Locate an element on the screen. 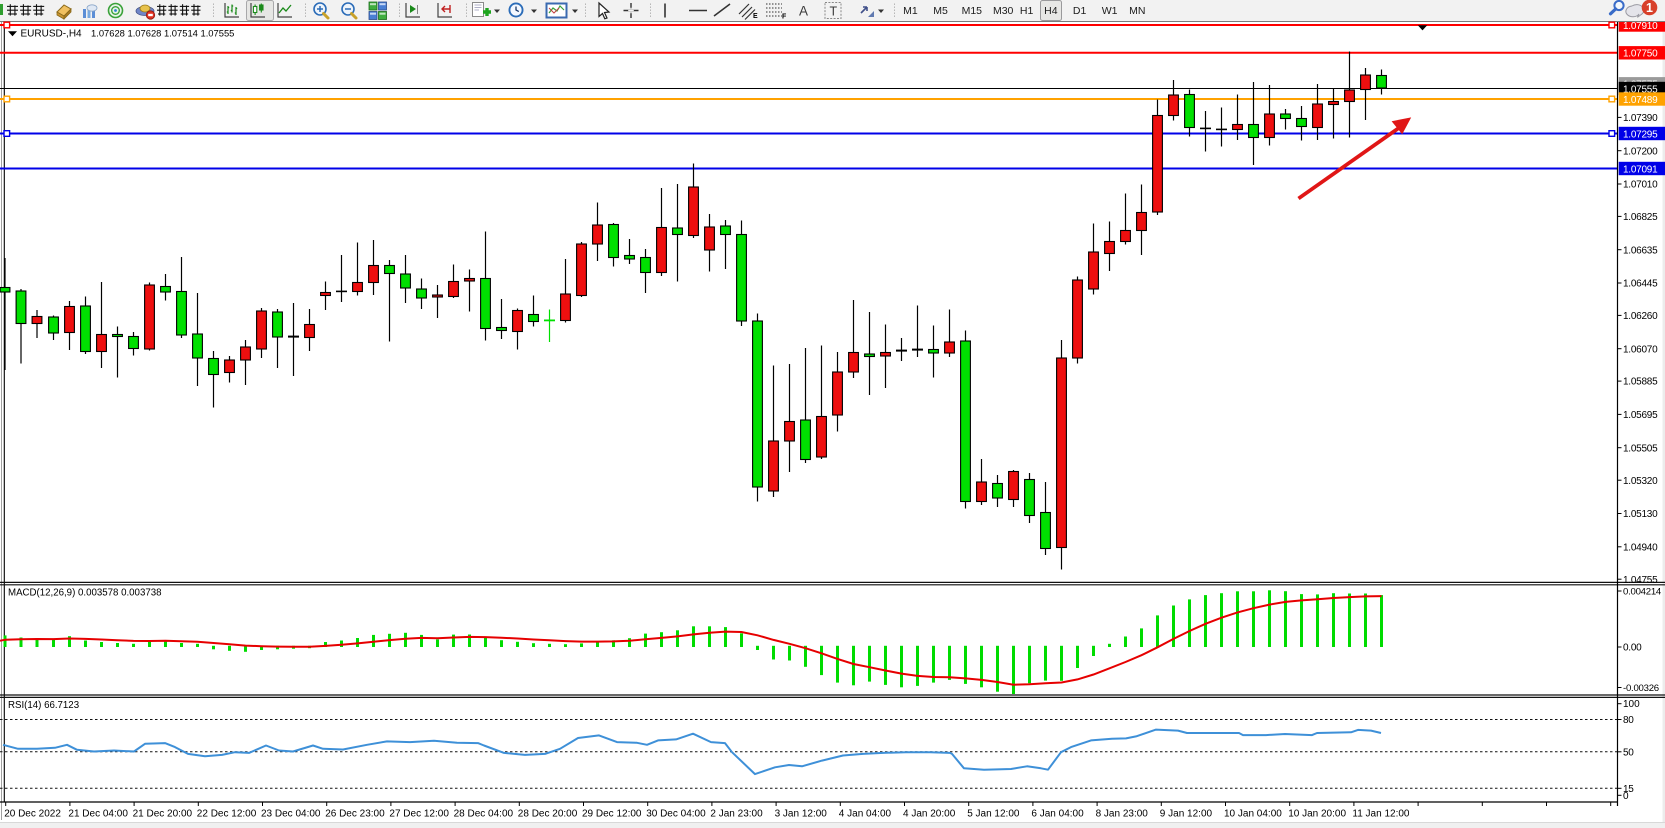  svg-text: 20 Dec 2022 is located at coordinates (32, 814).